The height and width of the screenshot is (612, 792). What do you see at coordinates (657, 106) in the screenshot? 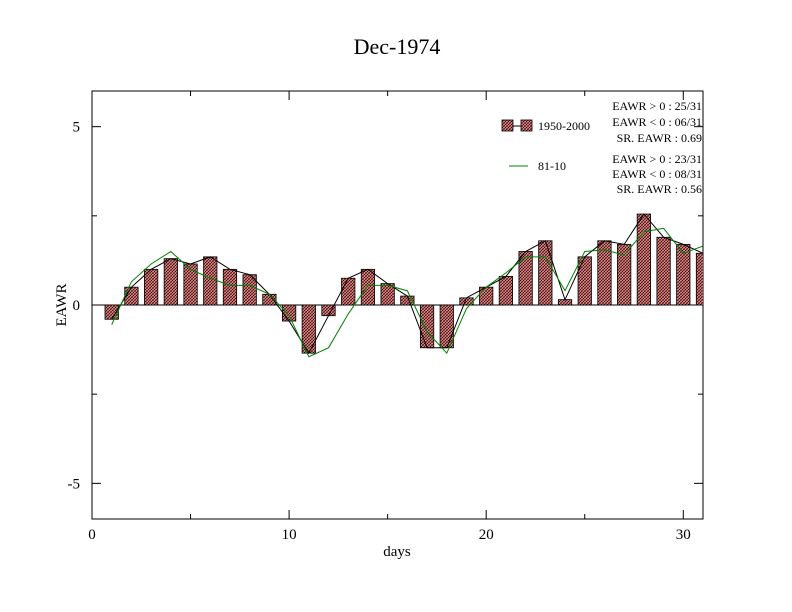
I see `stat-line: EAWR > 0 : 25/31` at bounding box center [657, 106].